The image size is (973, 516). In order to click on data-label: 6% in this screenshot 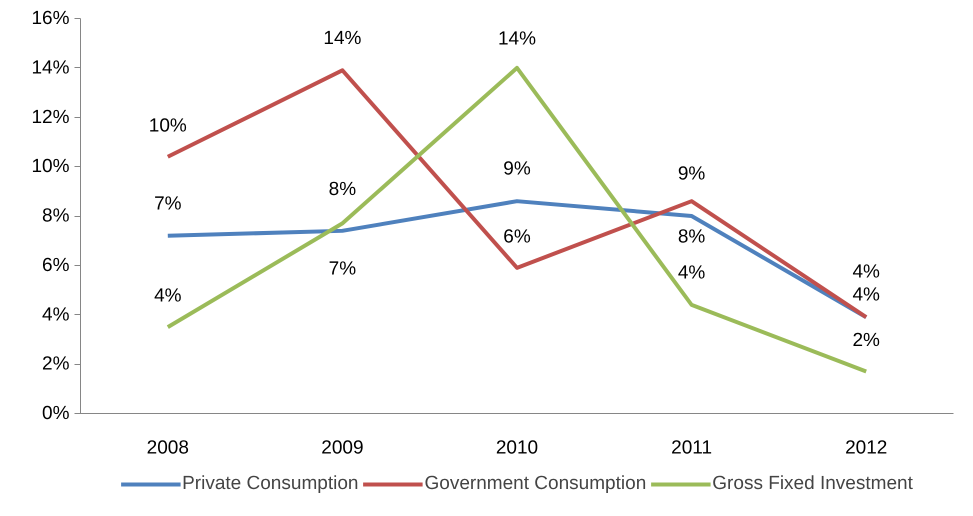, I will do `click(517, 237)`.